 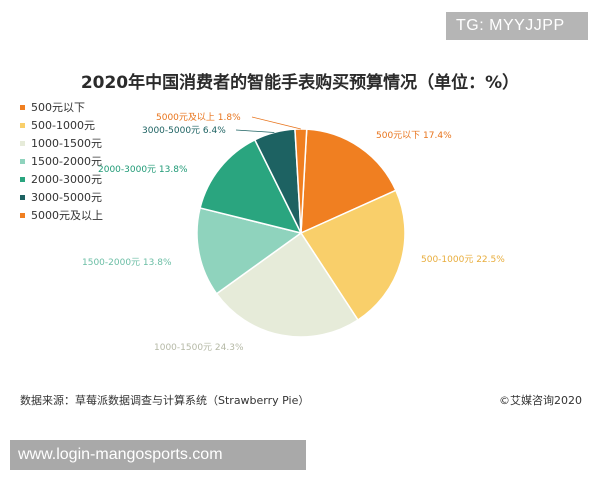 I want to click on legend-item: 3000-5000元, so click(x=61, y=197).